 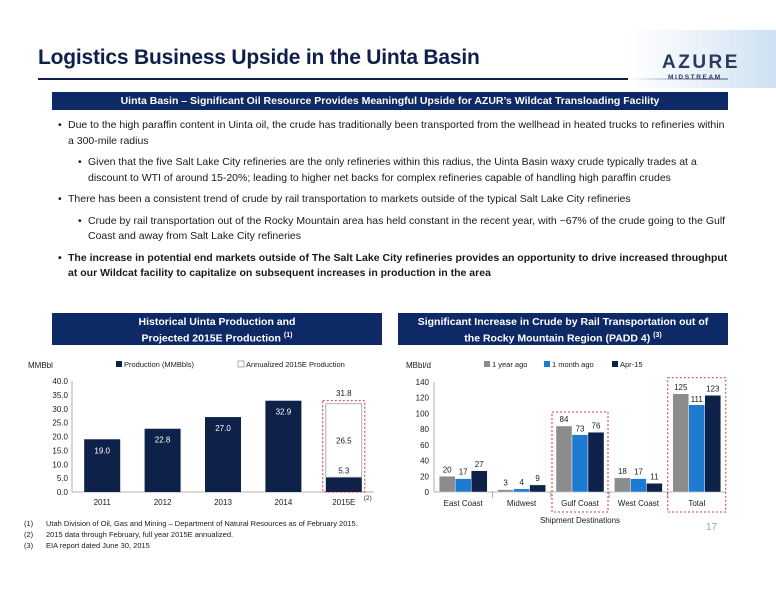 What do you see at coordinates (697, 399) in the screenshot?
I see `data-label: 111` at bounding box center [697, 399].